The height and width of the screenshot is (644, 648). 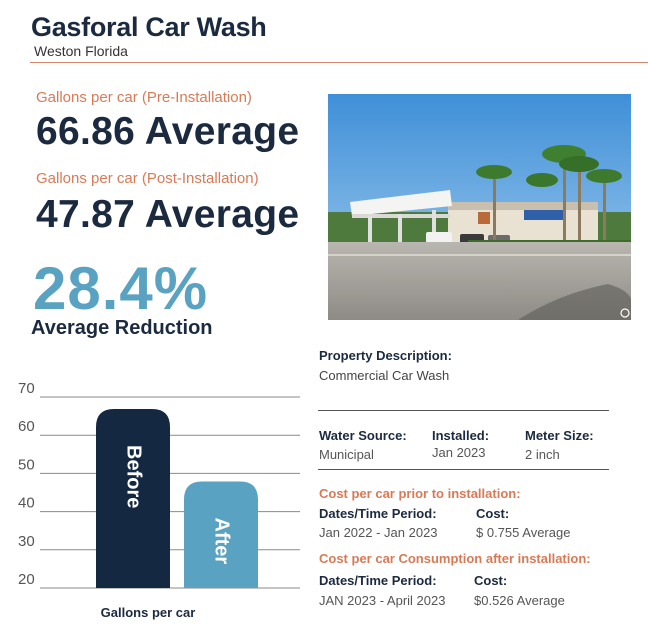 I want to click on x-axis-label: Gallons per car, so click(x=148, y=612).